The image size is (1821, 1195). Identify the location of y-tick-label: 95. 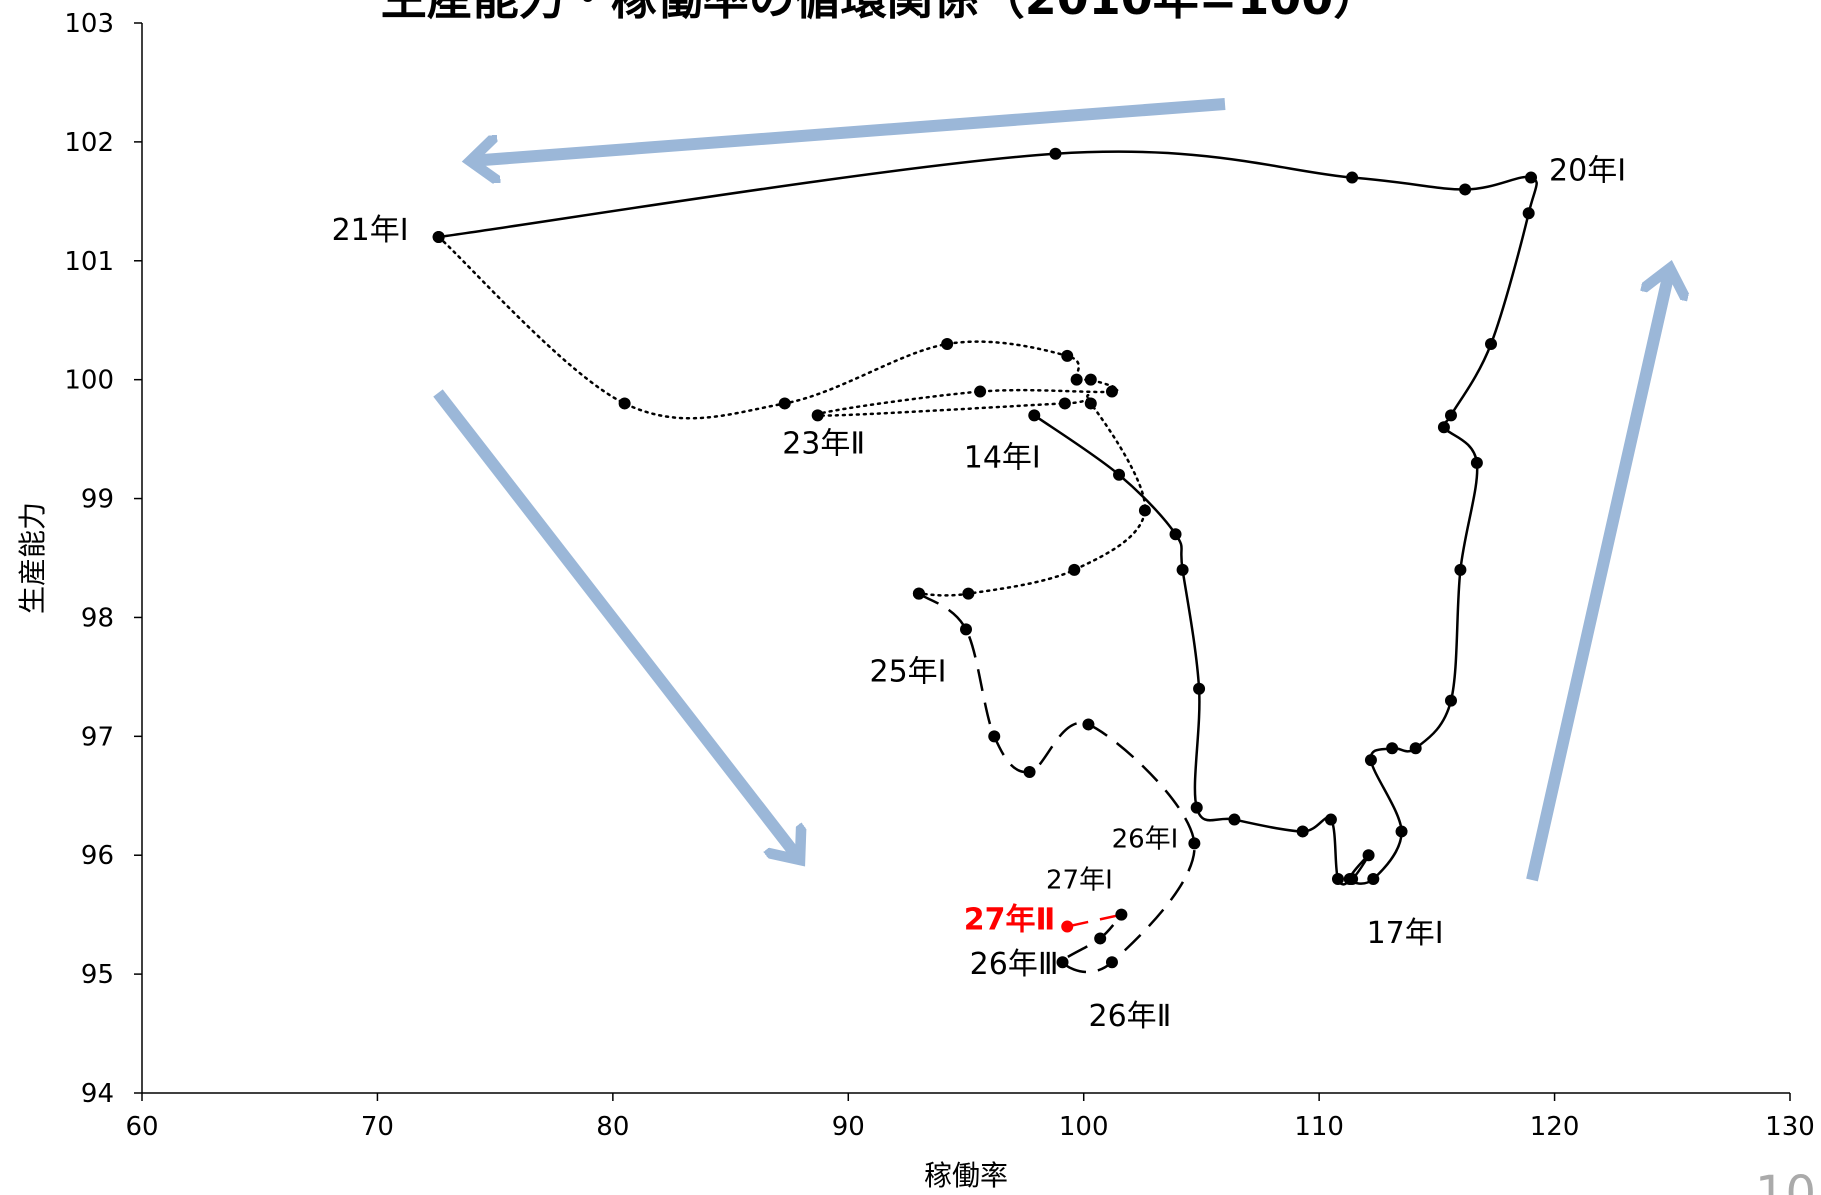
(97, 975).